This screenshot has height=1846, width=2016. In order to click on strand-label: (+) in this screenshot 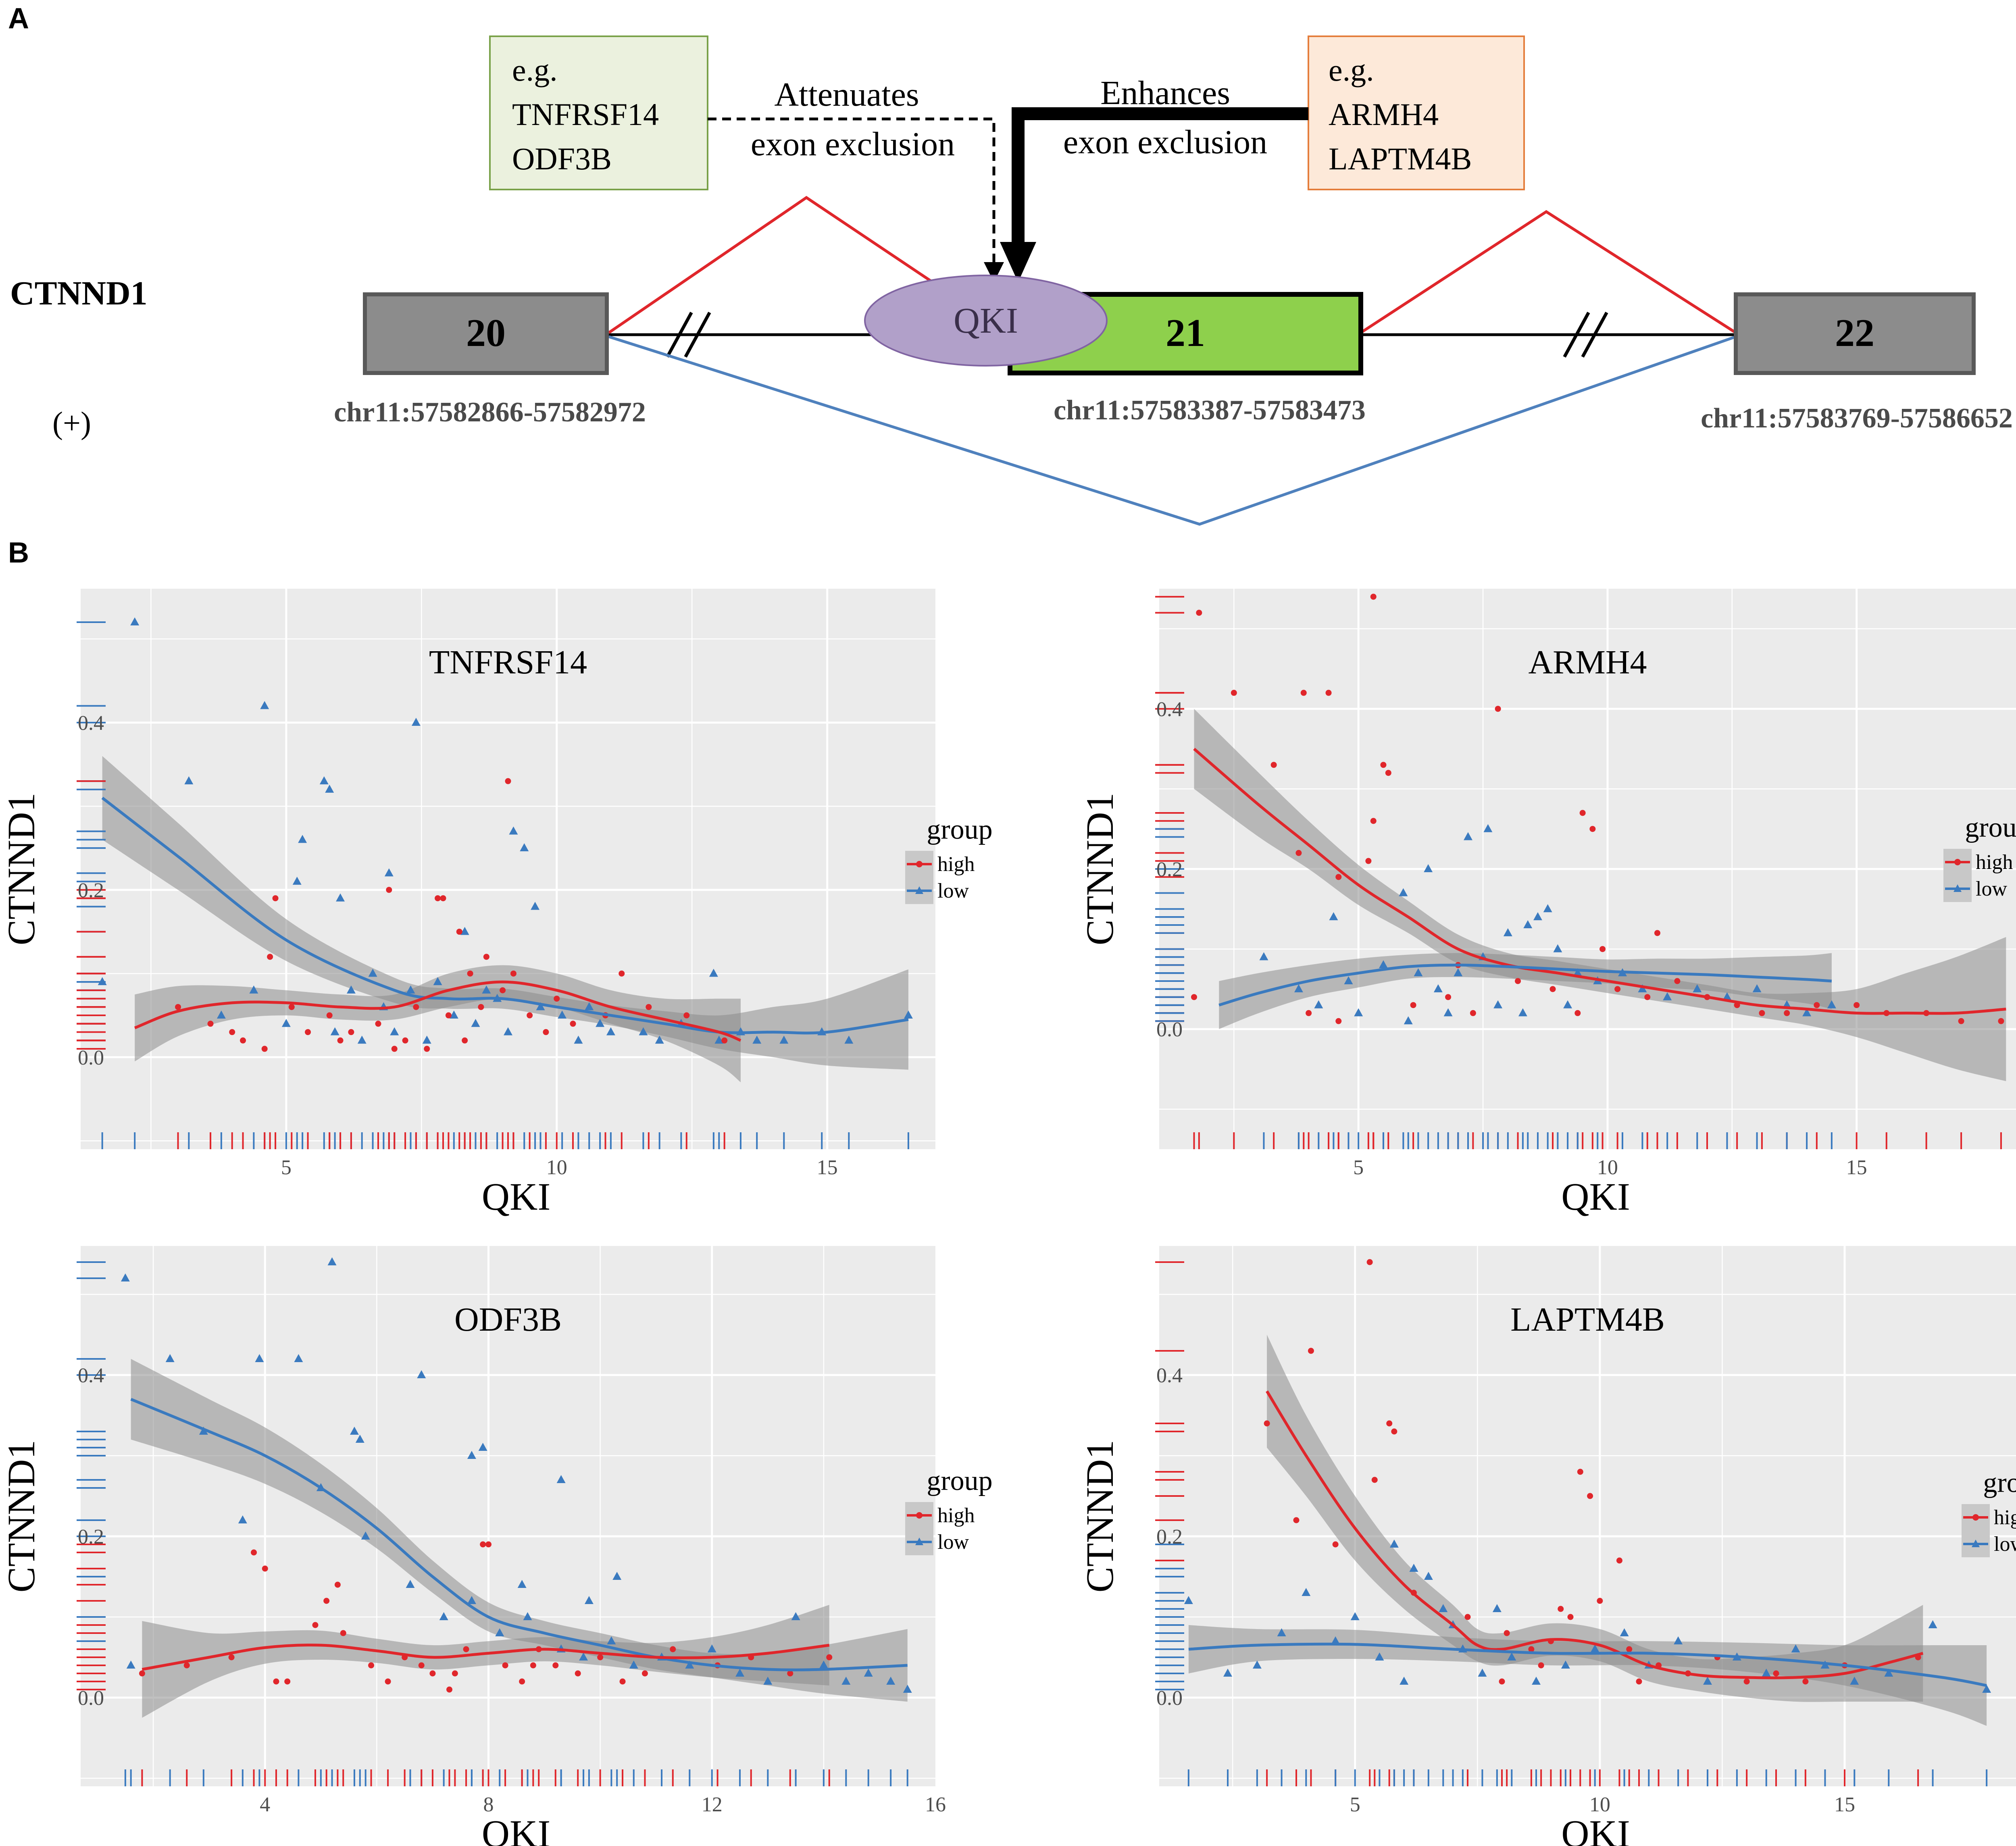, I will do `click(71, 422)`.